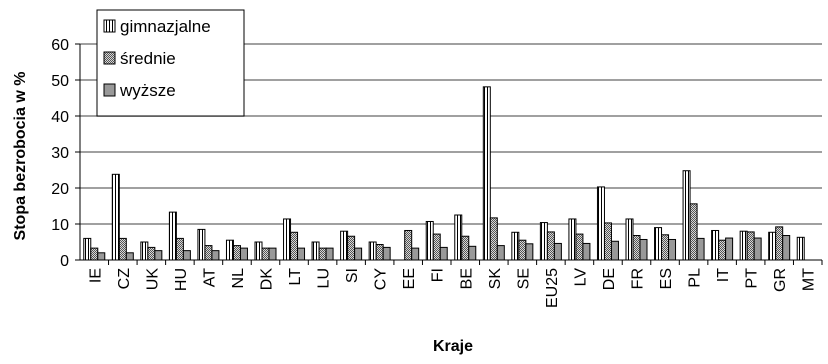 This screenshot has width=828, height=364. I want to click on bar-średnie-BE, so click(465, 248).